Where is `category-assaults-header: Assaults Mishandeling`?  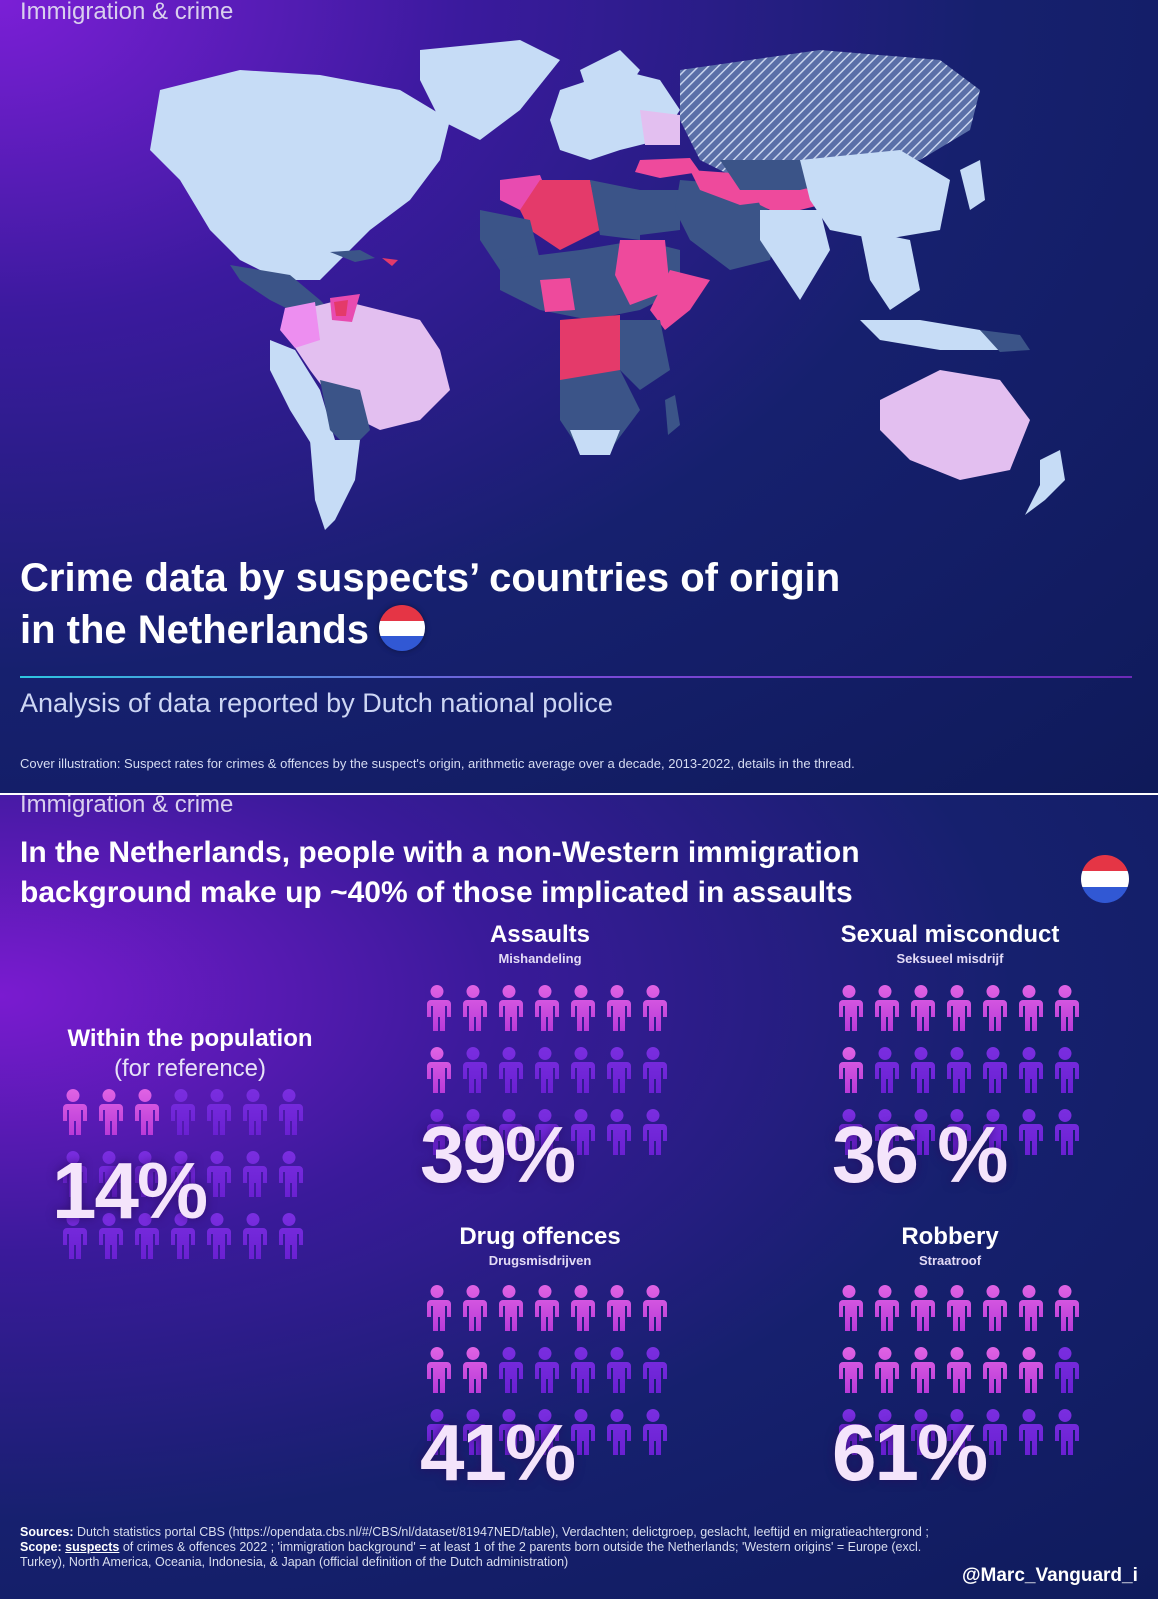 category-assaults-header: Assaults Mishandeling is located at coordinates (540, 943).